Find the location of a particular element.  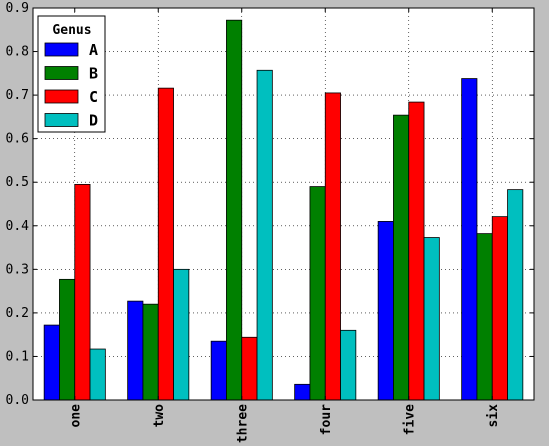

y-tick-label: 0.0 is located at coordinates (17, 400).